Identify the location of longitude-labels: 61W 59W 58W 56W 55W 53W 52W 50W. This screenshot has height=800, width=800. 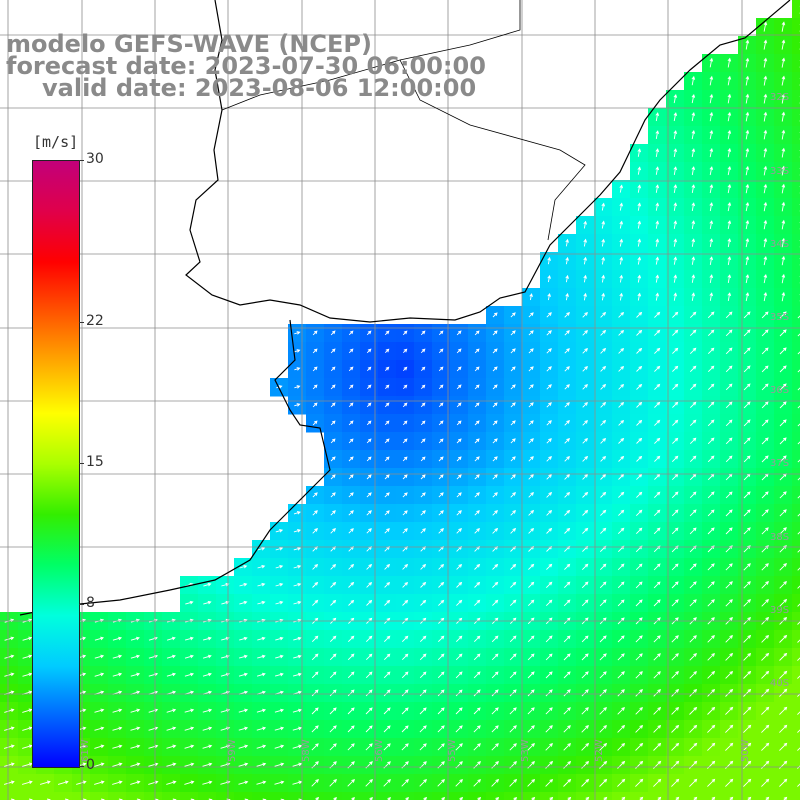
(415, 750).